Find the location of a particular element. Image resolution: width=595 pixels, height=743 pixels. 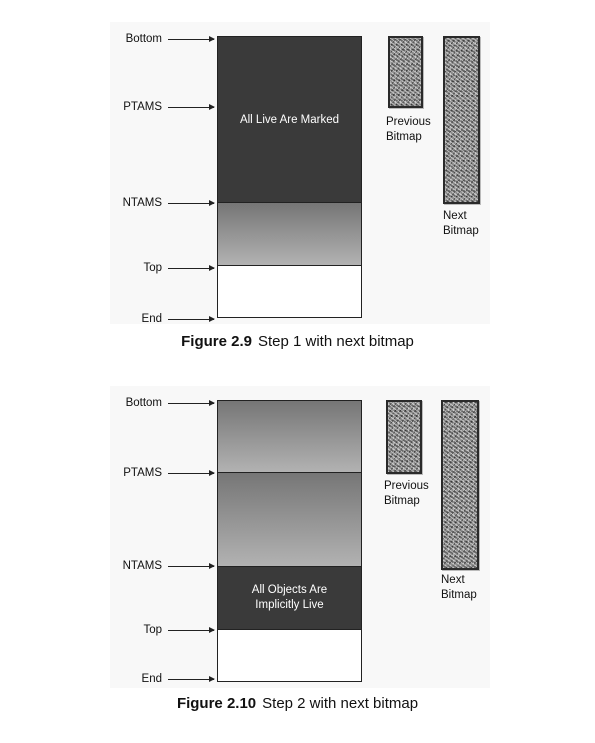

figure-number: Figure 2.10 is located at coordinates (216, 703).